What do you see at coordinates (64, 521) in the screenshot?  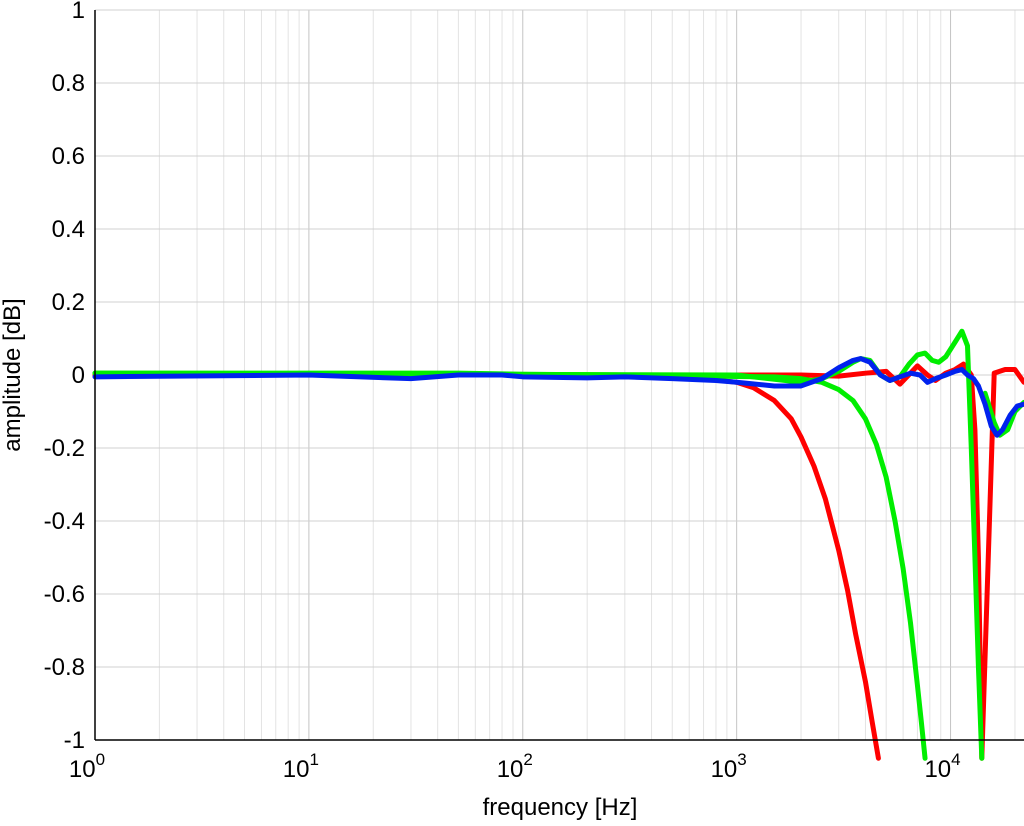 I see `y-tick-label: -0.4` at bounding box center [64, 521].